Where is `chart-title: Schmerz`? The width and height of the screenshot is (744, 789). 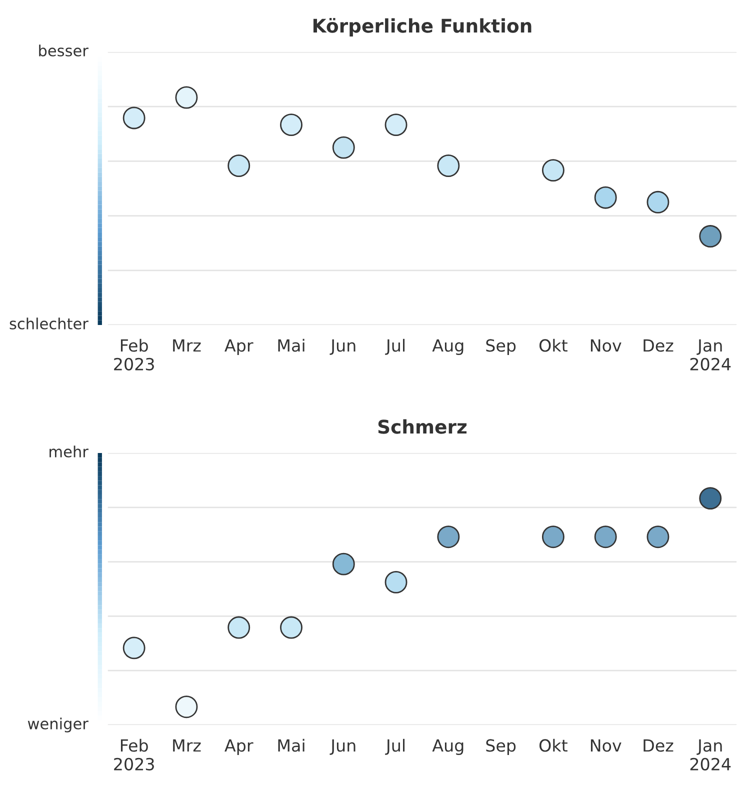
chart-title: Schmerz is located at coordinates (422, 426).